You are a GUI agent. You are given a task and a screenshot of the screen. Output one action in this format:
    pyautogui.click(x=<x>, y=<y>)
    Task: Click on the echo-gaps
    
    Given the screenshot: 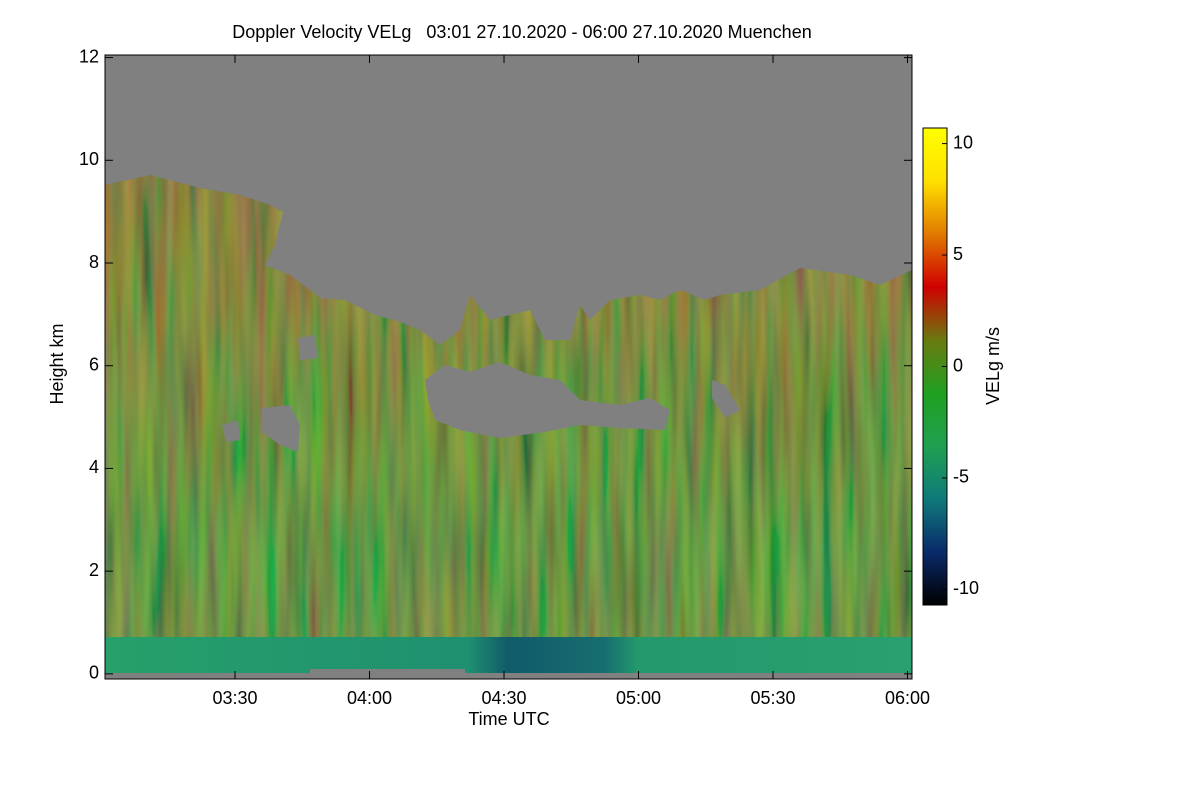 What is the action you would take?
    pyautogui.click(x=481, y=393)
    